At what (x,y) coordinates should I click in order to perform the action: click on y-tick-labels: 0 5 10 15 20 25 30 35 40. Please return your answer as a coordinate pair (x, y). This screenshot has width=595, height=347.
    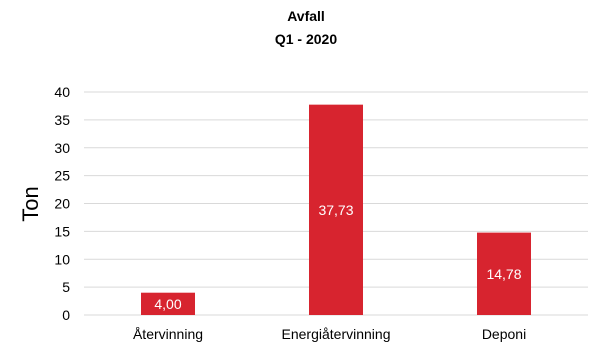
    Looking at the image, I should click on (62, 203).